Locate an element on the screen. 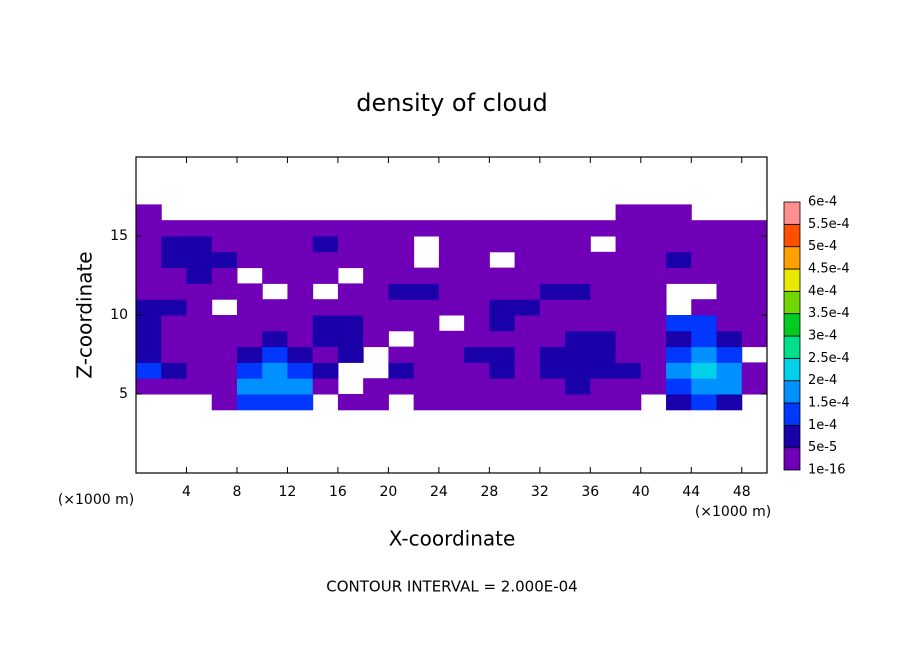  y-tick-label: 5 is located at coordinates (123, 394).